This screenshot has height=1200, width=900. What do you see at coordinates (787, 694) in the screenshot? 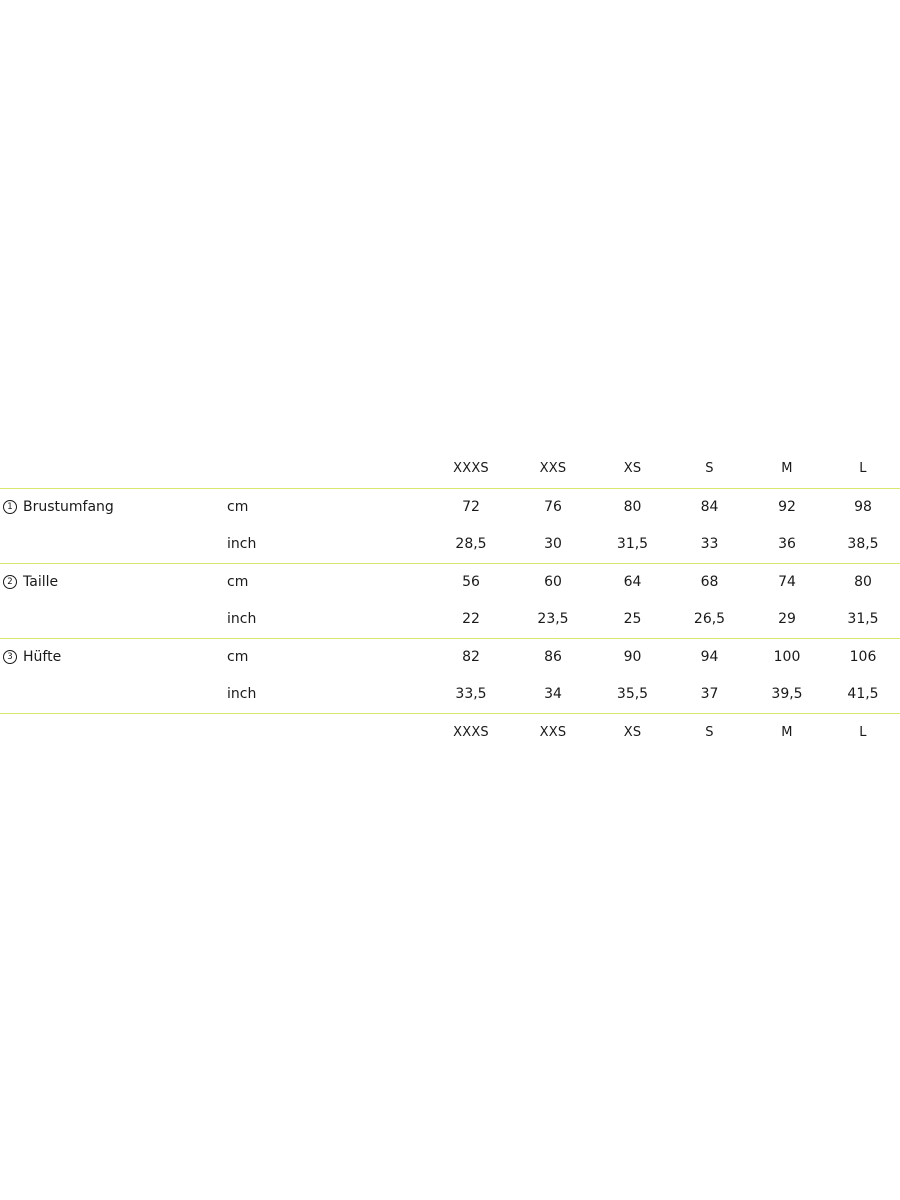
I see `value-cell: 39,5` at bounding box center [787, 694].